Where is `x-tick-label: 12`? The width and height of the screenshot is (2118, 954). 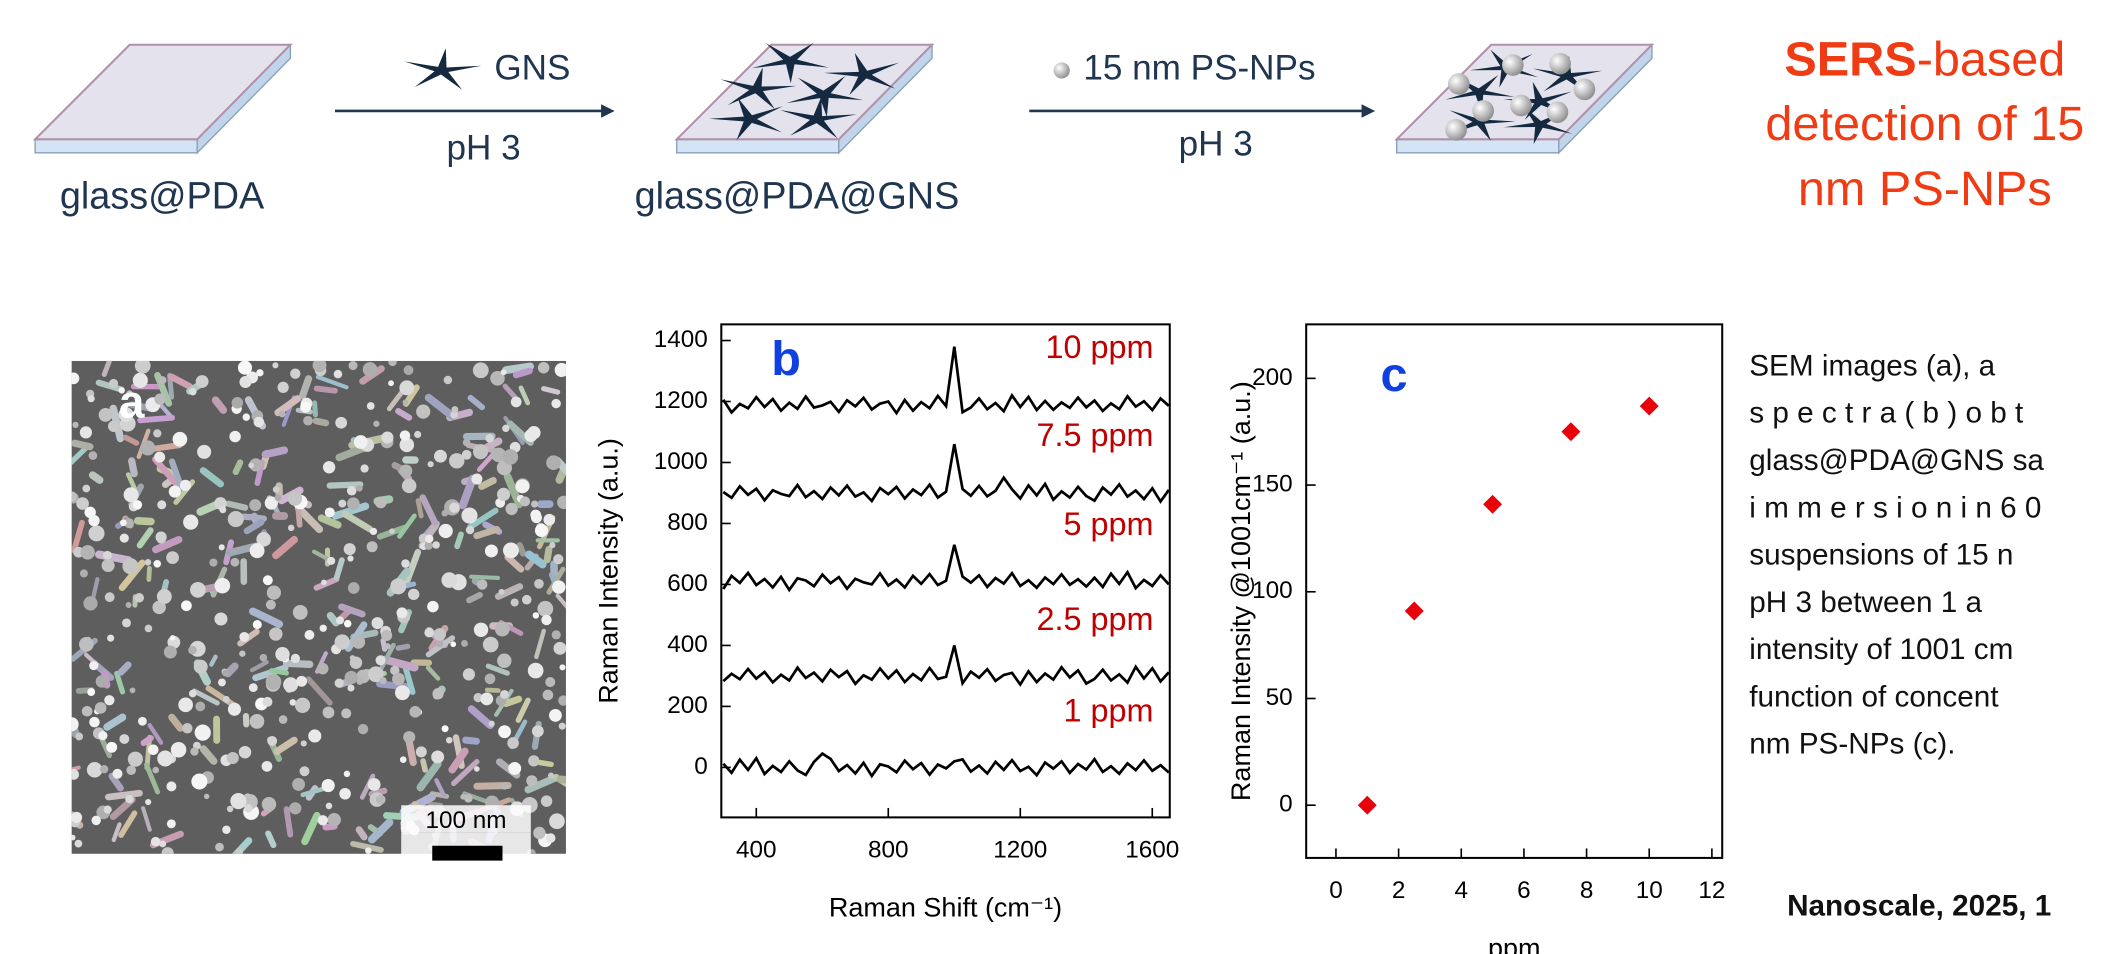
x-tick-label: 12 is located at coordinates (1711, 890).